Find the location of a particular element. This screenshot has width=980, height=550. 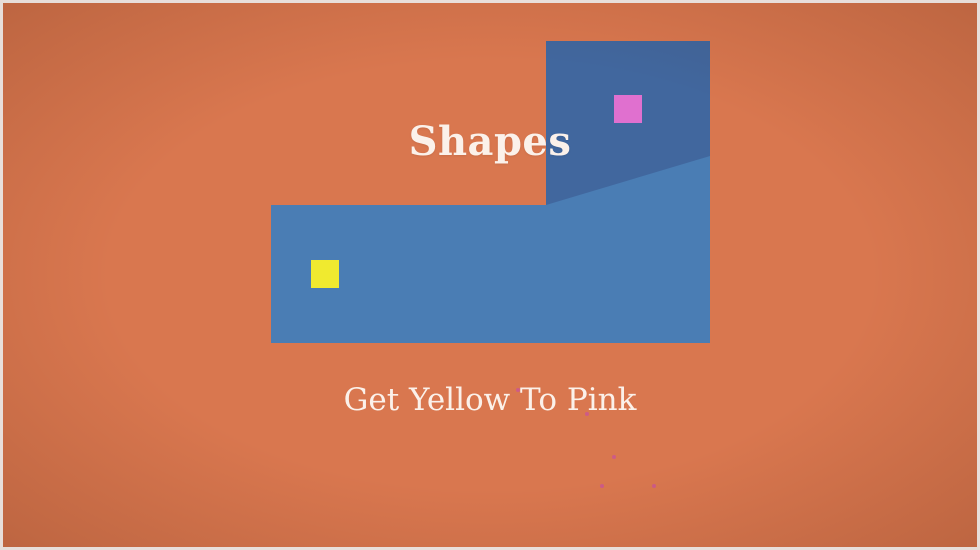

yellow-player-square is located at coordinates (325, 274).